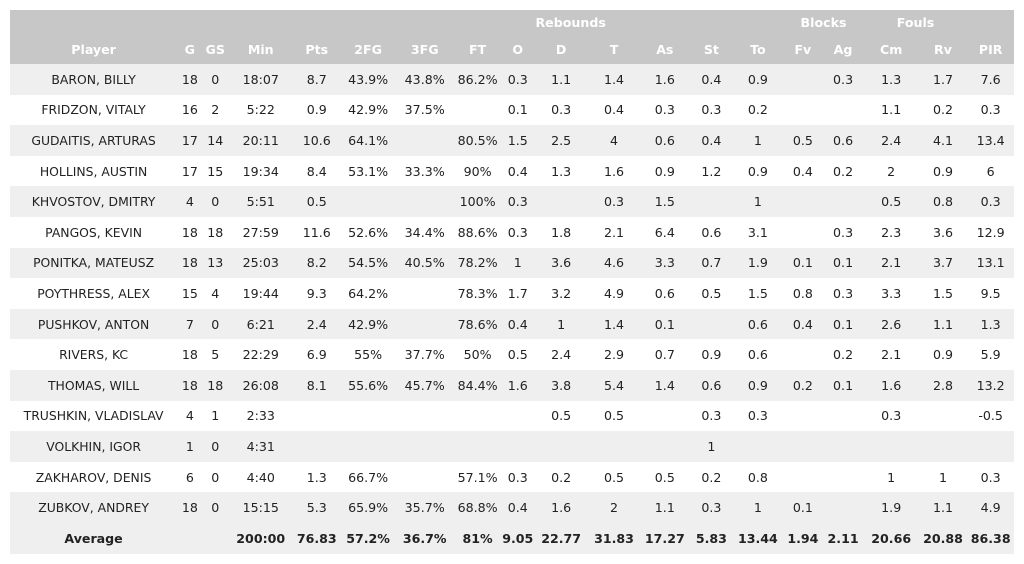 This screenshot has width=1024, height=564. Describe the element at coordinates (368, 385) in the screenshot. I see `stat-cell-2fg: 55.6%` at that location.